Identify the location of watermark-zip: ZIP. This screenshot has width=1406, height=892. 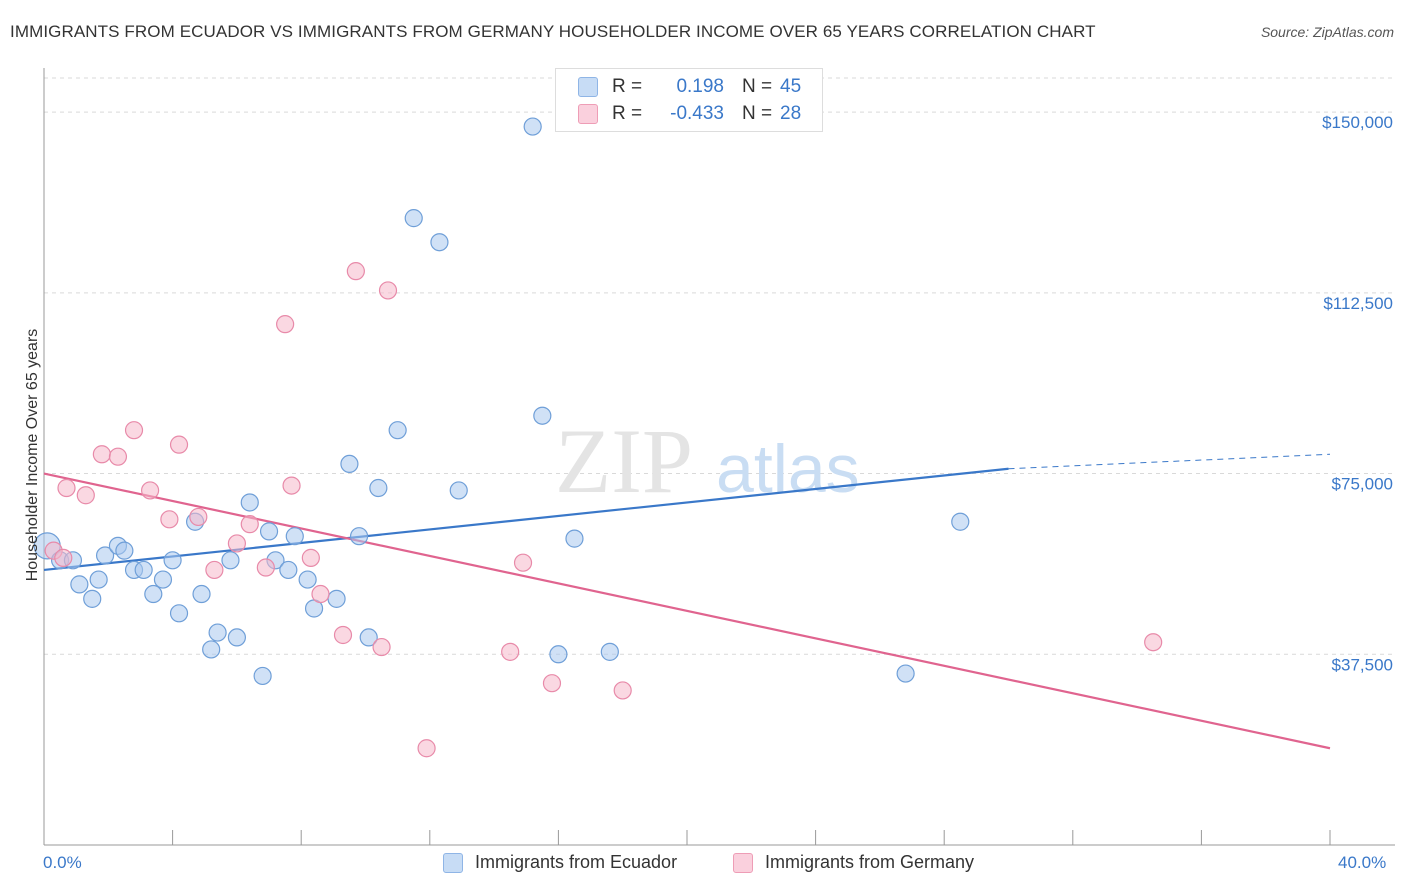
(624, 461).